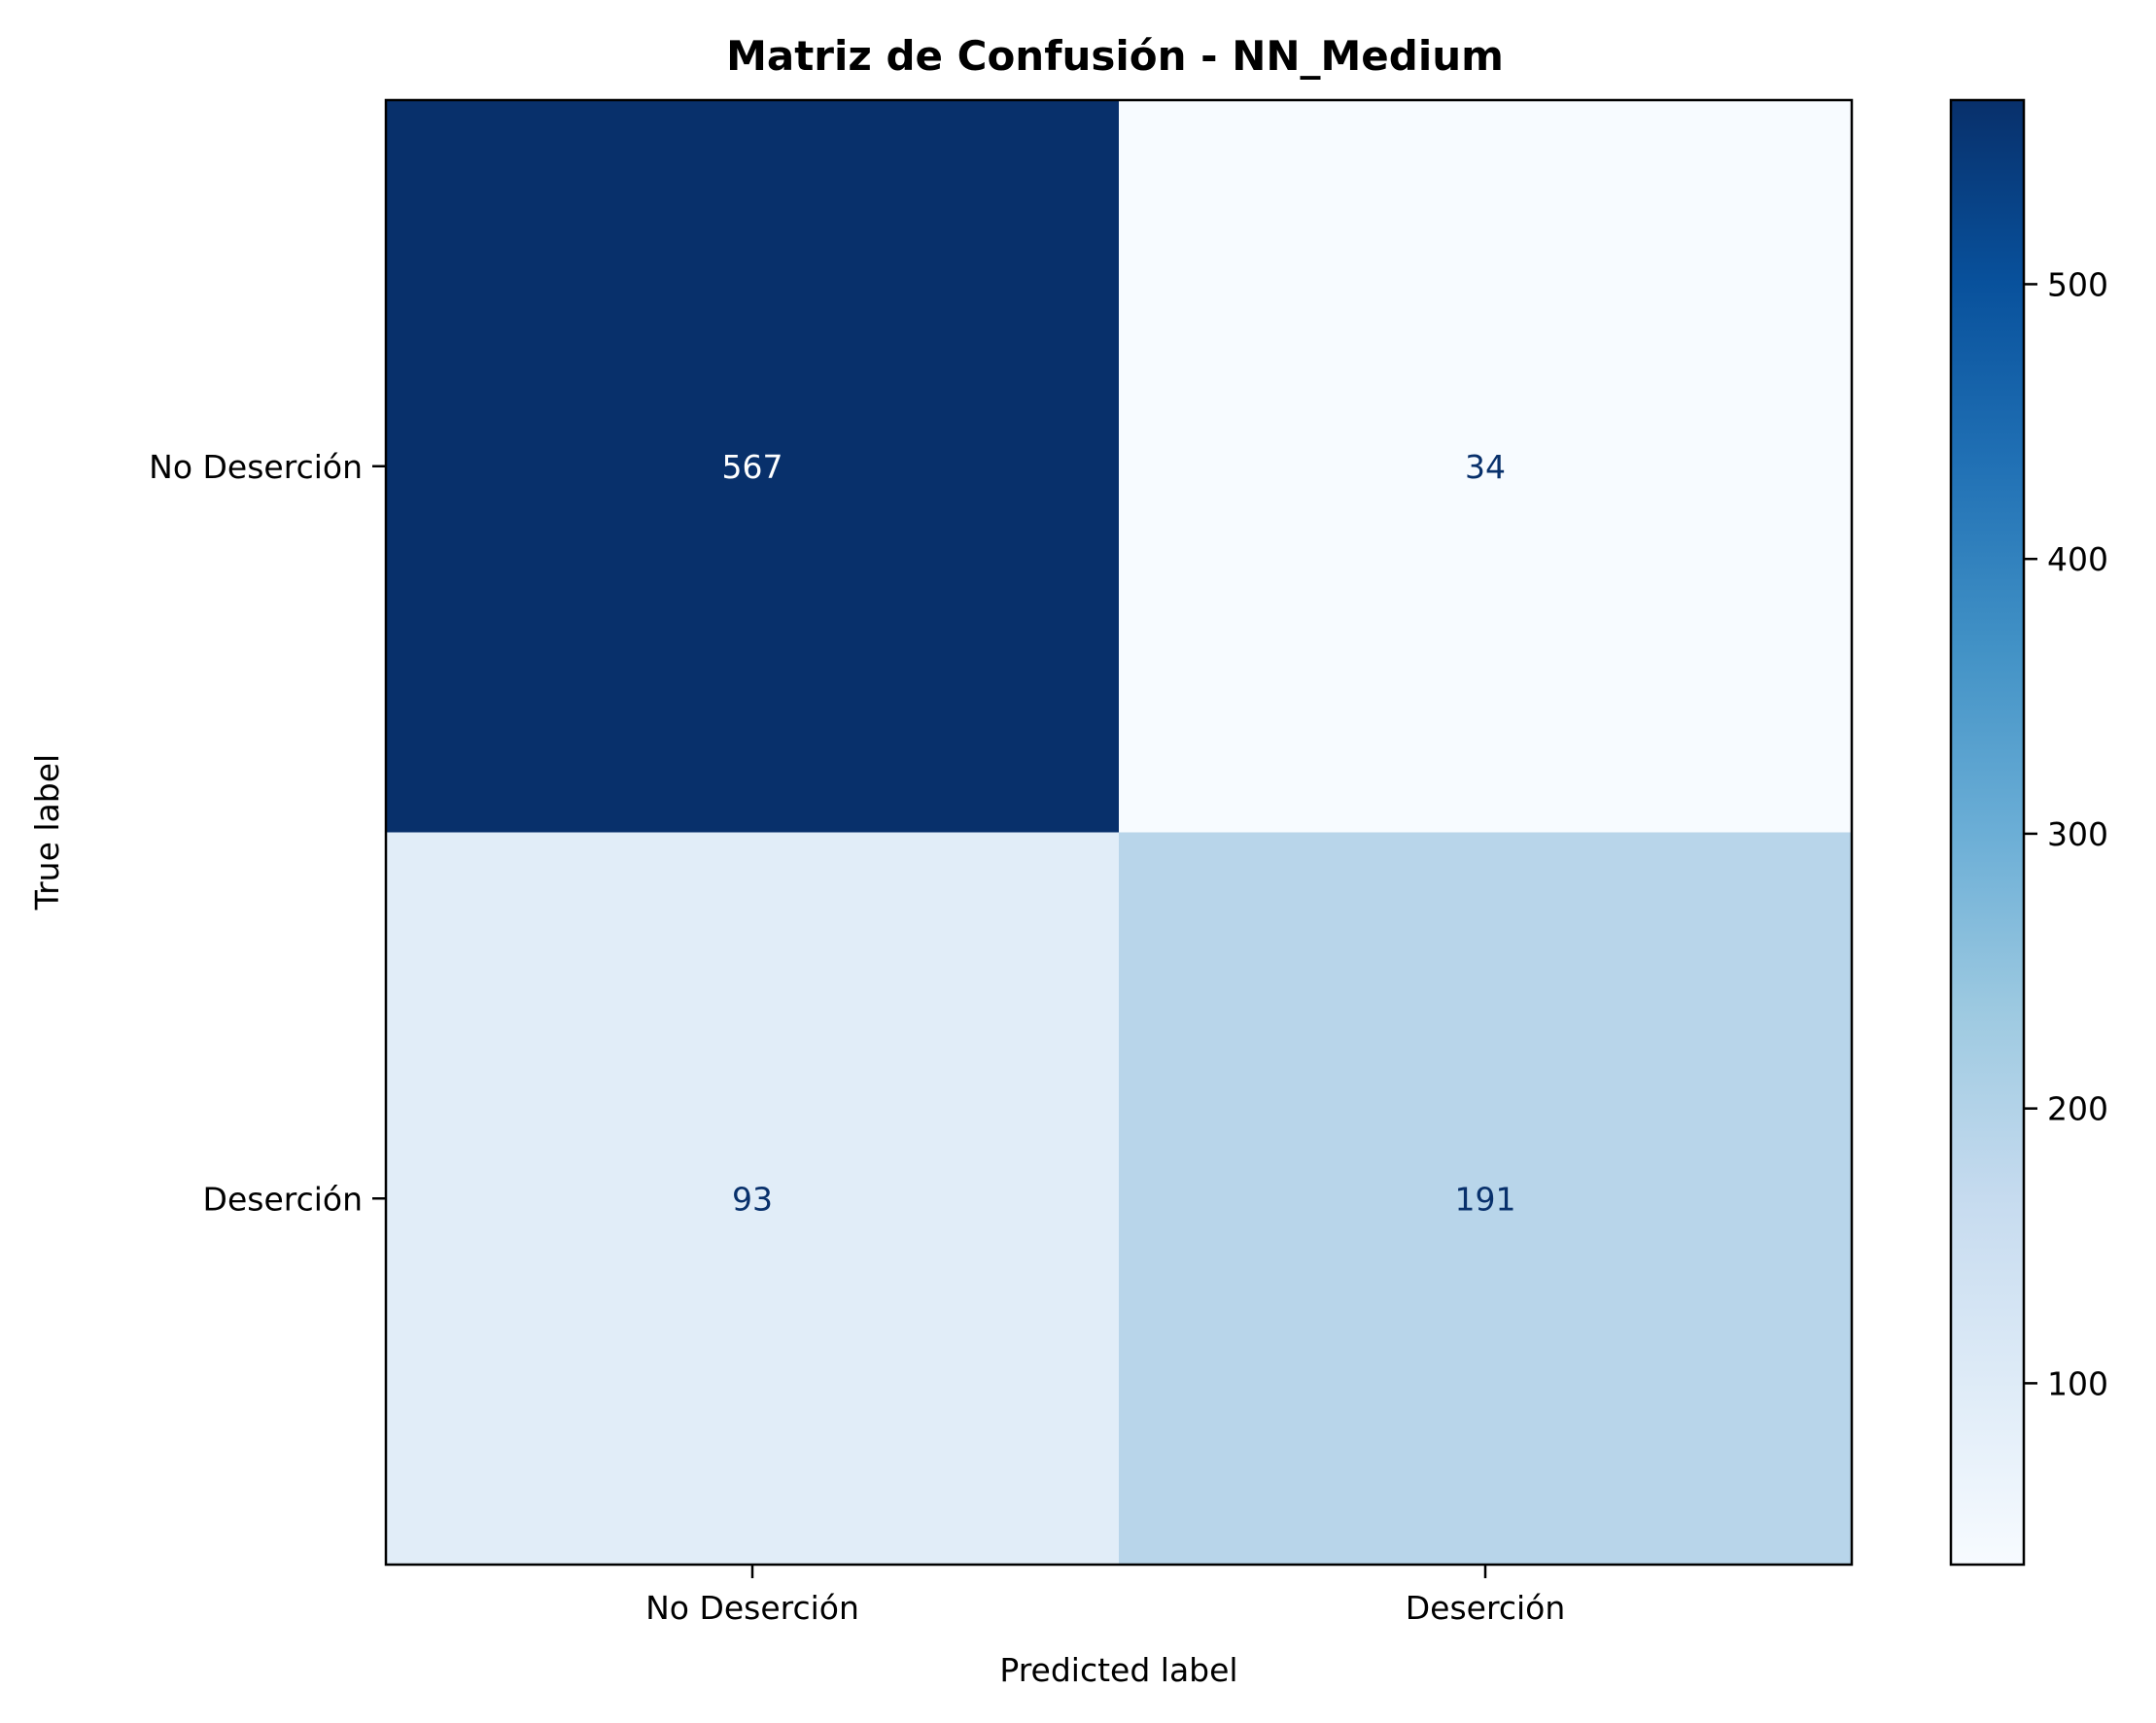 The height and width of the screenshot is (1723, 2156). Describe the element at coordinates (1105, 1596) in the screenshot. I see `x-axis: No Deserción Deserción` at that location.